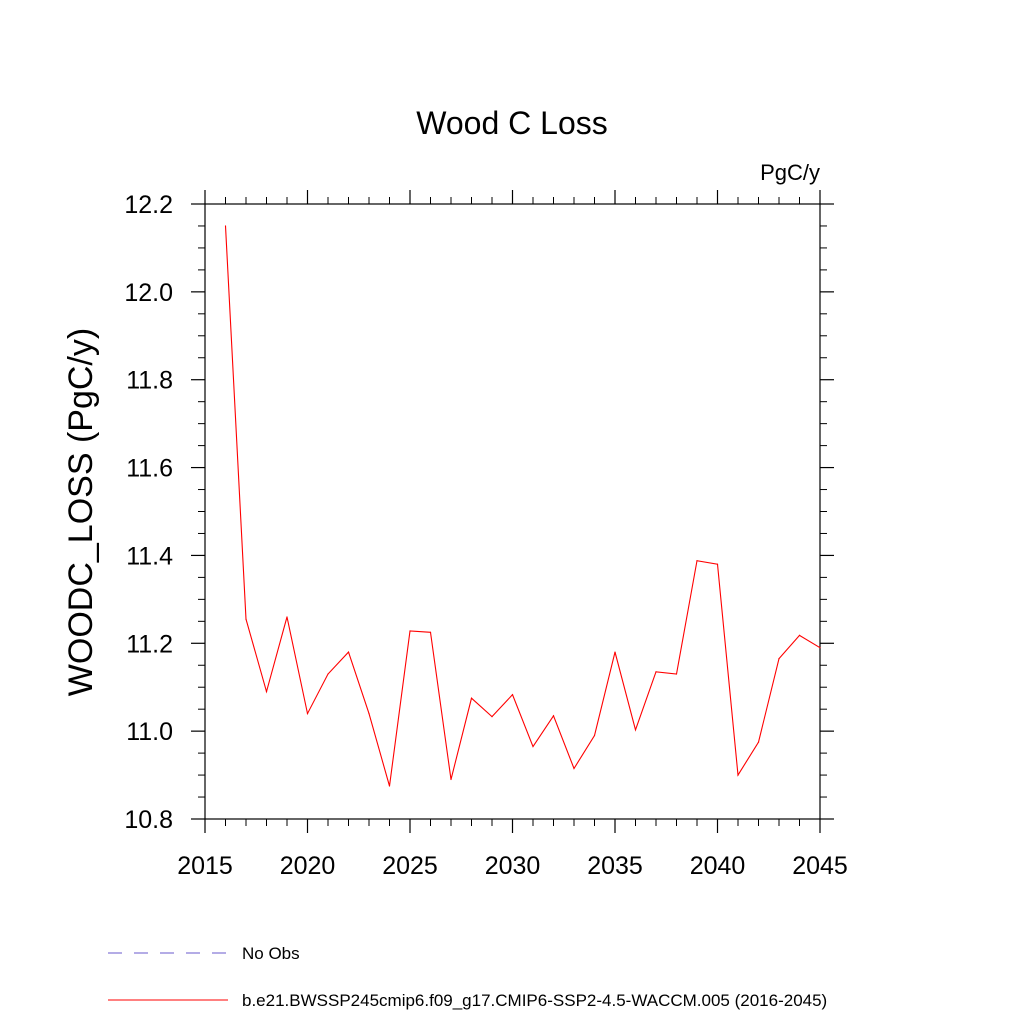 The width and height of the screenshot is (1024, 1024). What do you see at coordinates (271, 953) in the screenshot?
I see `legend-label-no-obs: No Obs` at bounding box center [271, 953].